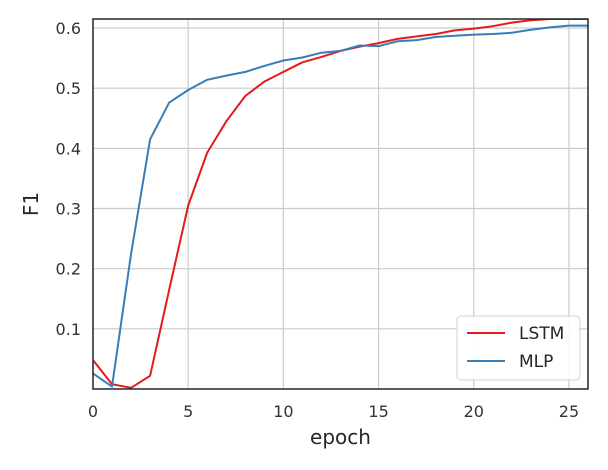 The width and height of the screenshot is (608, 470). What do you see at coordinates (378, 411) in the screenshot?
I see `x-tick-label: 15` at bounding box center [378, 411].